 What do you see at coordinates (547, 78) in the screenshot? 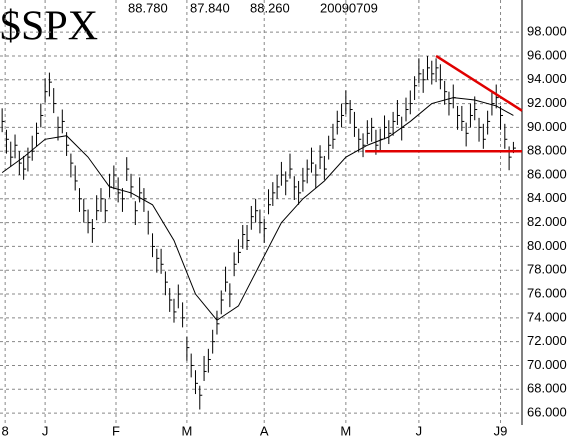
I see `y-tick-label: 94.000` at bounding box center [547, 78].